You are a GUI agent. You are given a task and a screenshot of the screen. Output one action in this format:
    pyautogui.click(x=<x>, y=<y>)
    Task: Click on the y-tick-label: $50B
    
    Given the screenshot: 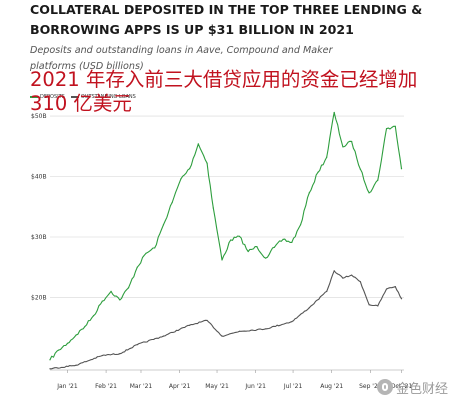 What is the action you would take?
    pyautogui.click(x=39, y=116)
    